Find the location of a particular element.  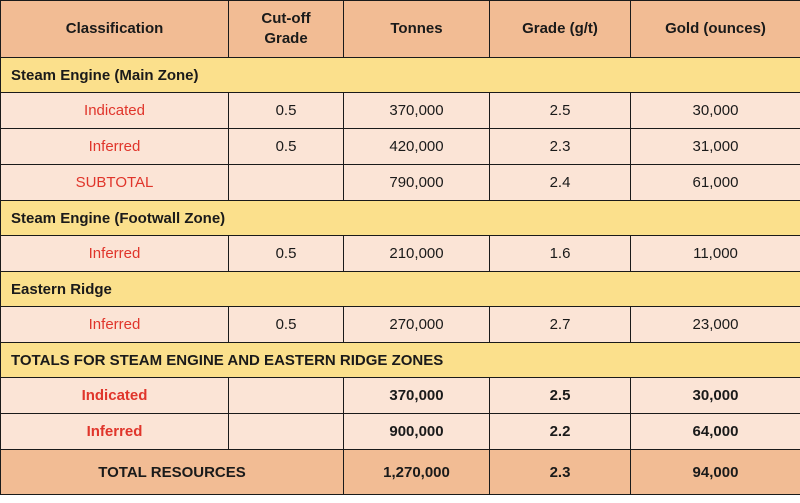

section-title: Steam Engine (Footwall Zone) is located at coordinates (400, 218).